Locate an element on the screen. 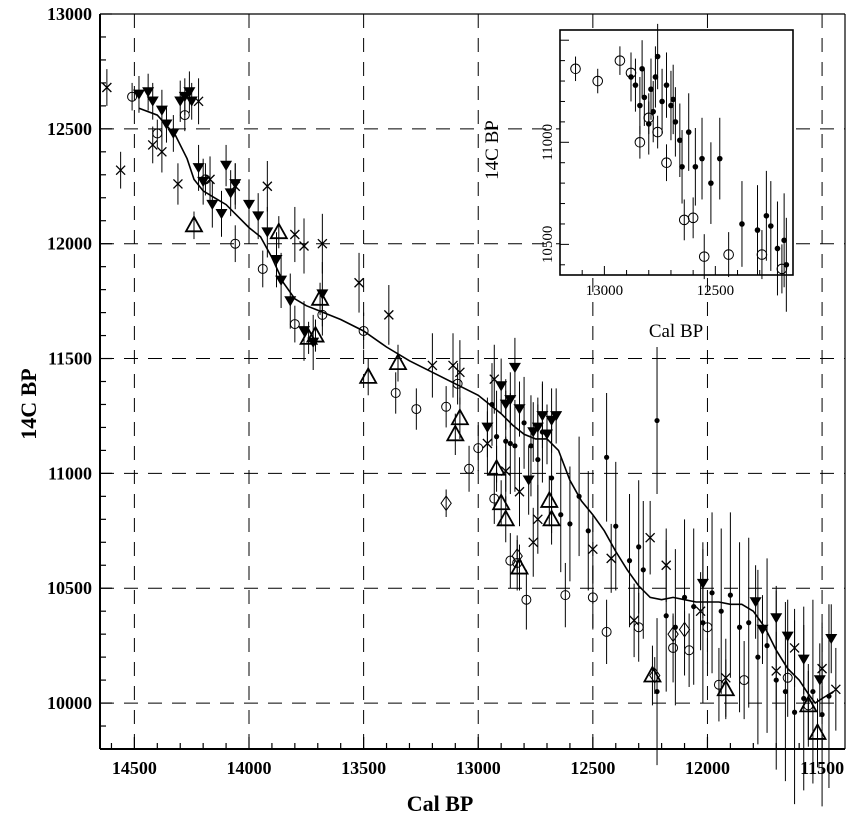 The width and height of the screenshot is (855, 817). y-axis-label: 14C BP is located at coordinates (28, 404).